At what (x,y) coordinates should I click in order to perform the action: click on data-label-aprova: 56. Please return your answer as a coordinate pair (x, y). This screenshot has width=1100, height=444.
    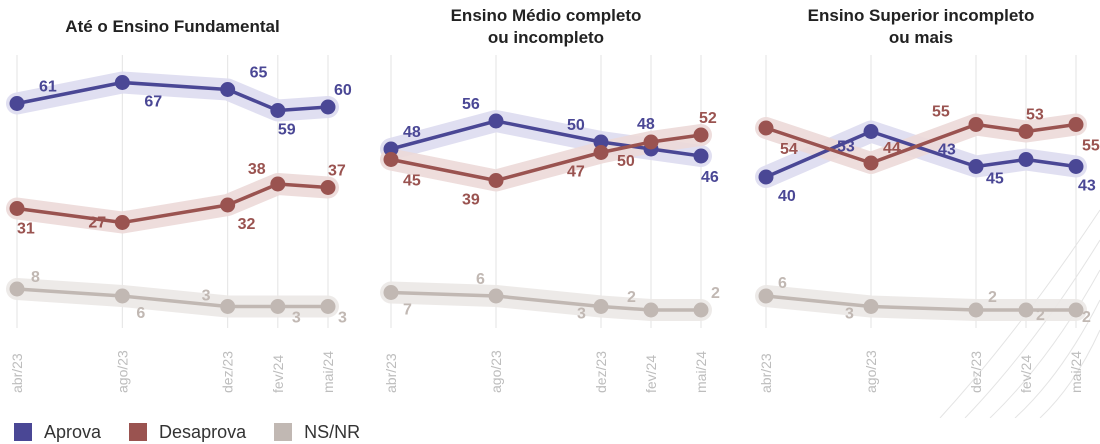
    Looking at the image, I should click on (471, 104).